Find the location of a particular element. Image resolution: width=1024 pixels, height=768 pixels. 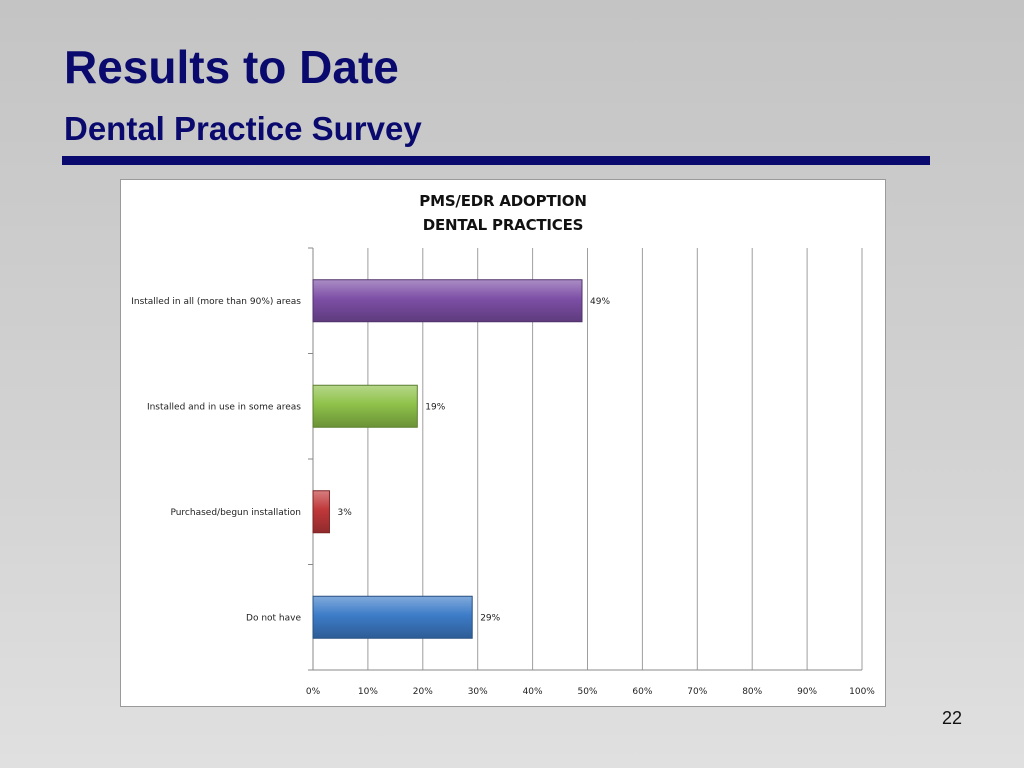

x-tick-label: 50% is located at coordinates (587, 692).